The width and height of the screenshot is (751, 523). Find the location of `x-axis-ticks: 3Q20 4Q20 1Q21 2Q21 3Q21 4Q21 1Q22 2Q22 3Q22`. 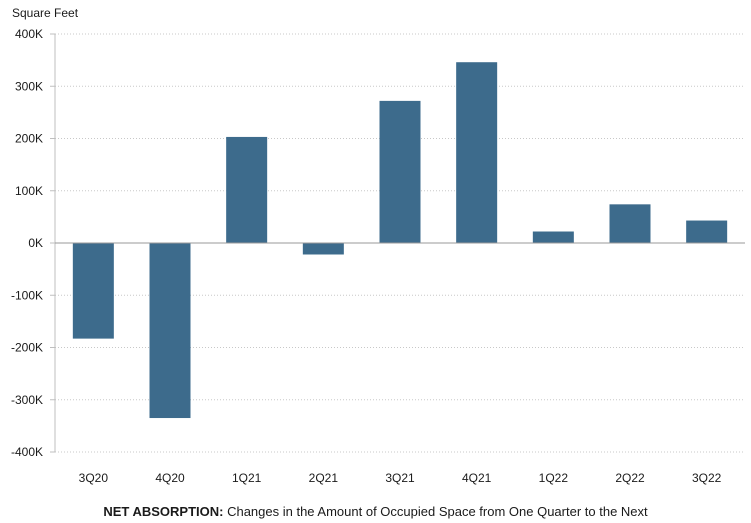

x-axis-ticks: 3Q20 4Q20 1Q21 2Q21 3Q21 4Q21 1Q22 2Q22 3Q22 is located at coordinates (400, 478).